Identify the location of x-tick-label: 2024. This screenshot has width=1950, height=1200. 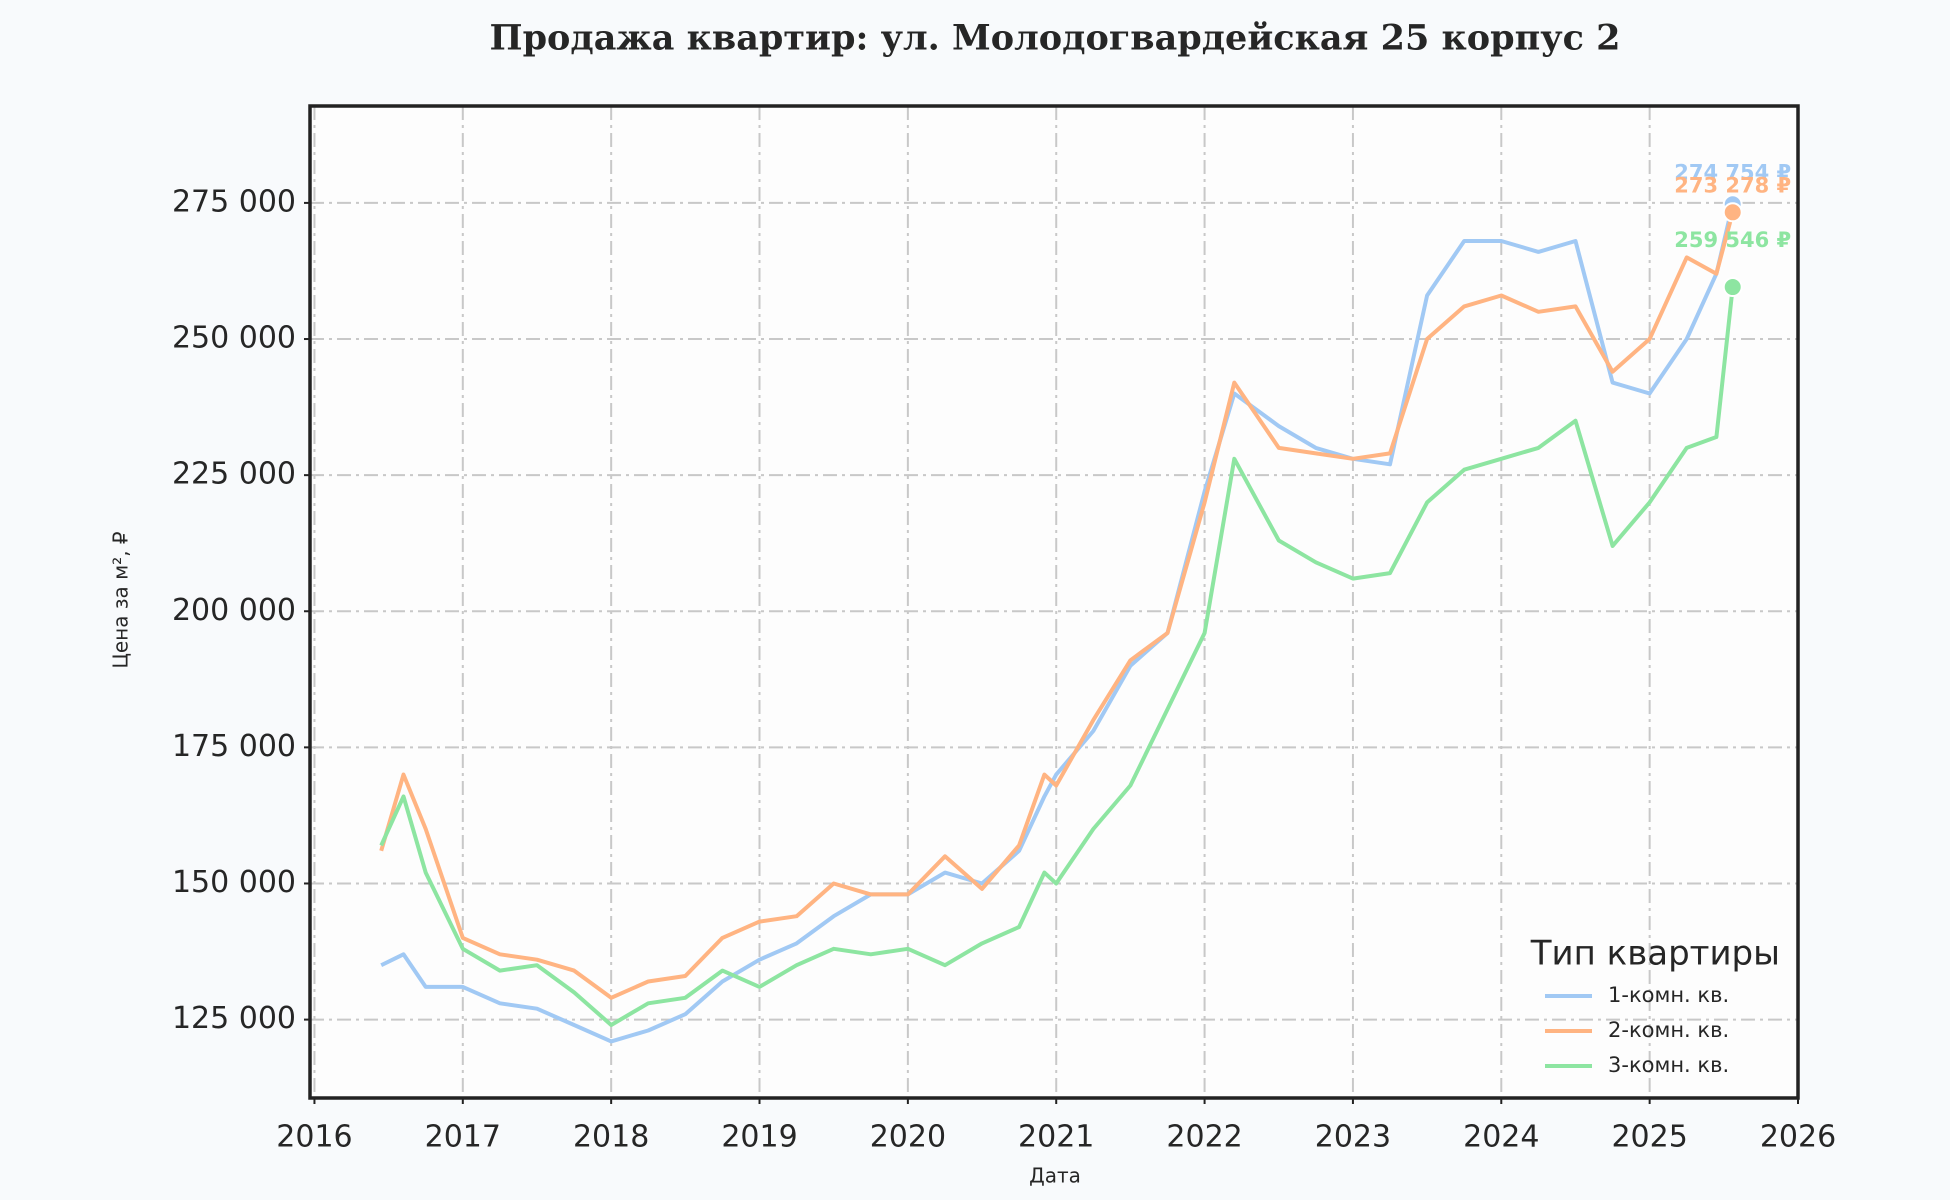
(1501, 1137).